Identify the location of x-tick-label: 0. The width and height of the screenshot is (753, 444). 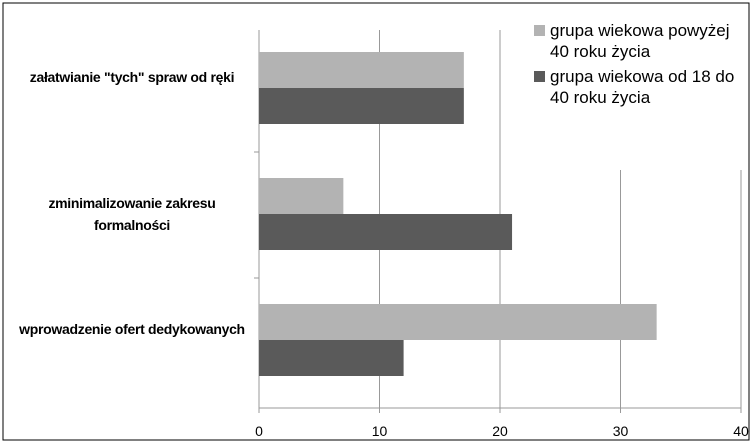
(259, 431).